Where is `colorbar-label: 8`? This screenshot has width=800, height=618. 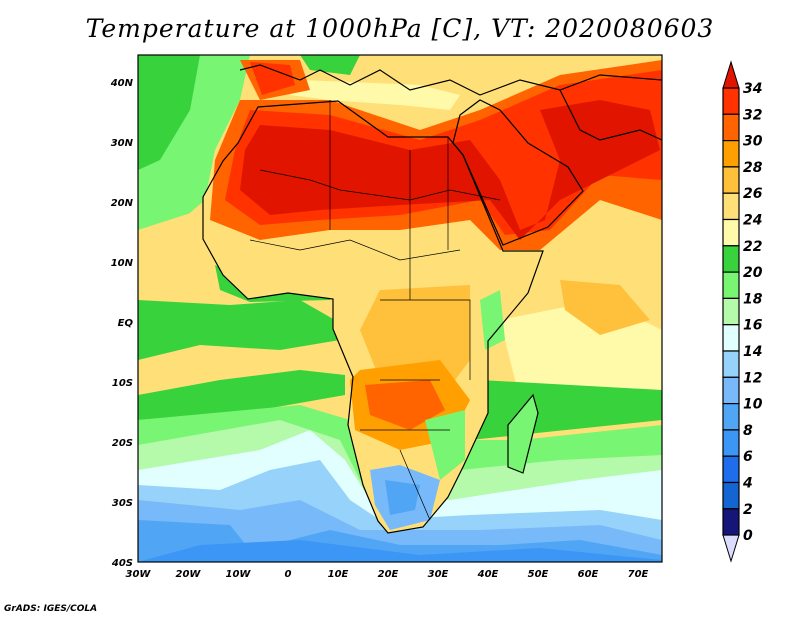 colorbar-label: 8 is located at coordinates (748, 431).